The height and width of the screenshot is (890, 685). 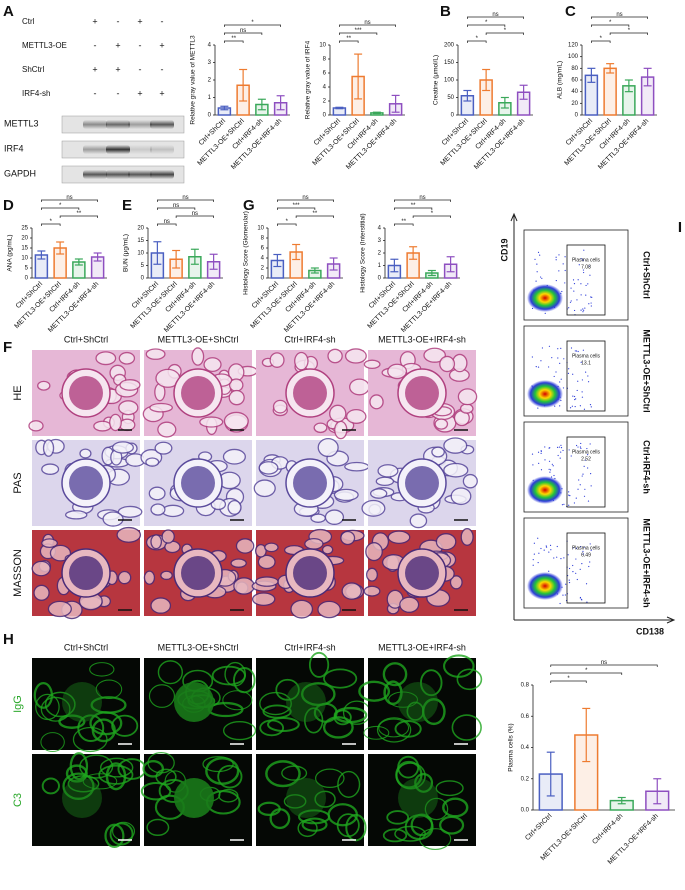 What do you see at coordinates (199, 572) in the screenshot?
I see `histology-image` at bounding box center [199, 572].